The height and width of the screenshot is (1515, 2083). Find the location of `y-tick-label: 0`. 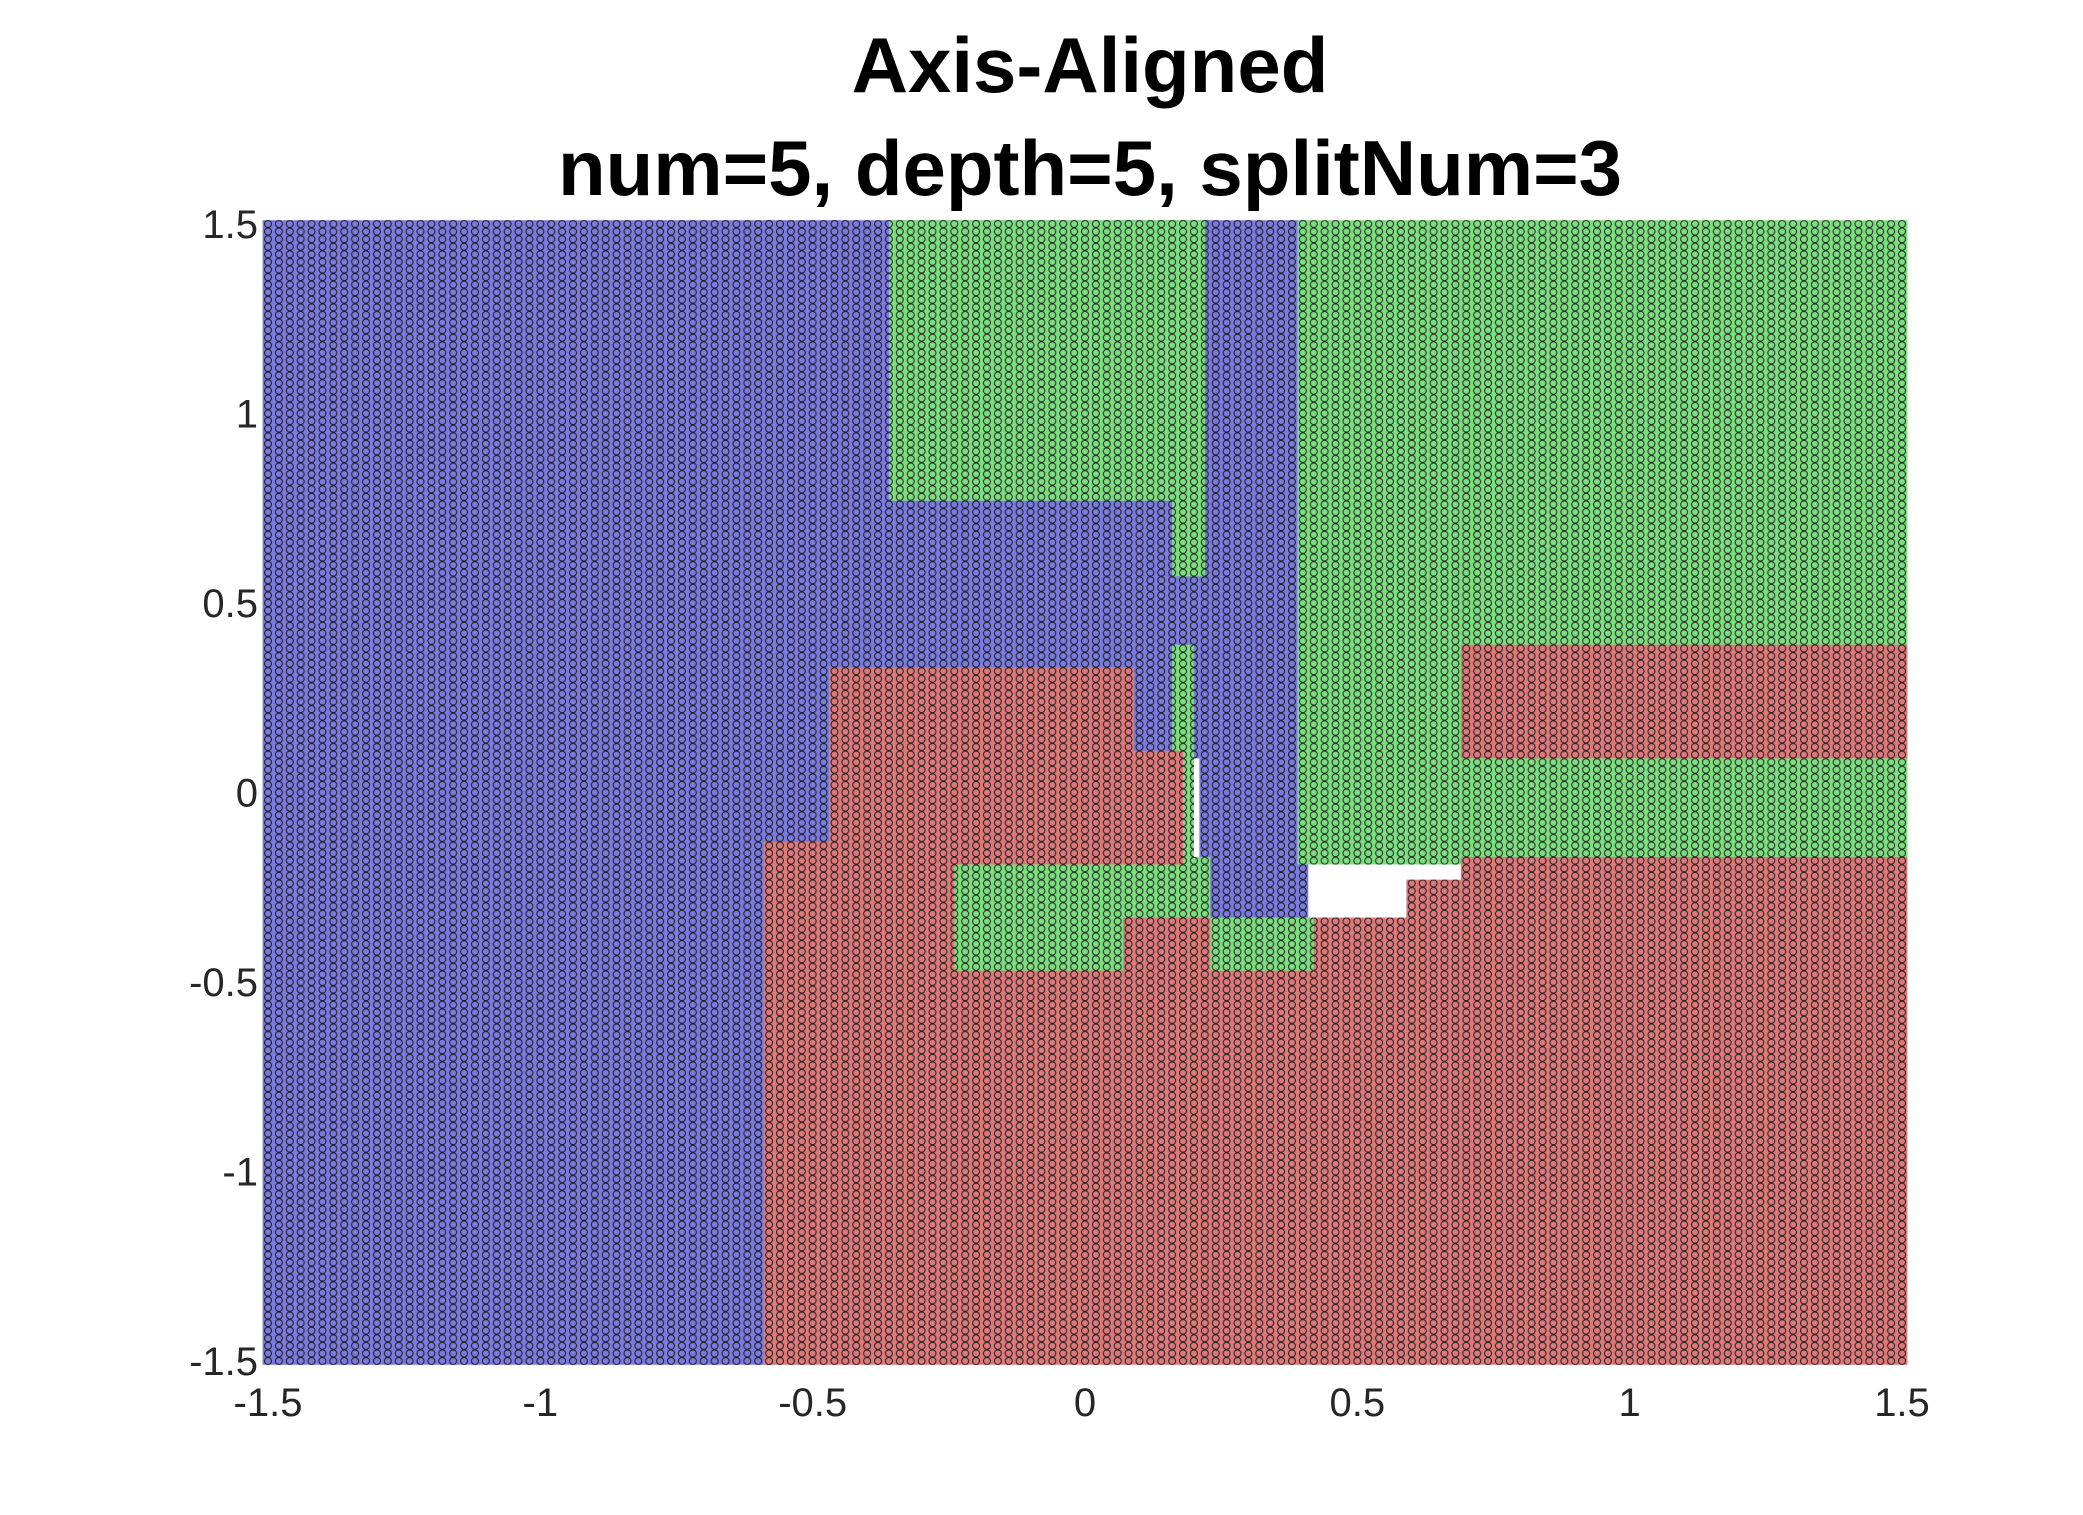

y-tick-label: 0 is located at coordinates (247, 794).